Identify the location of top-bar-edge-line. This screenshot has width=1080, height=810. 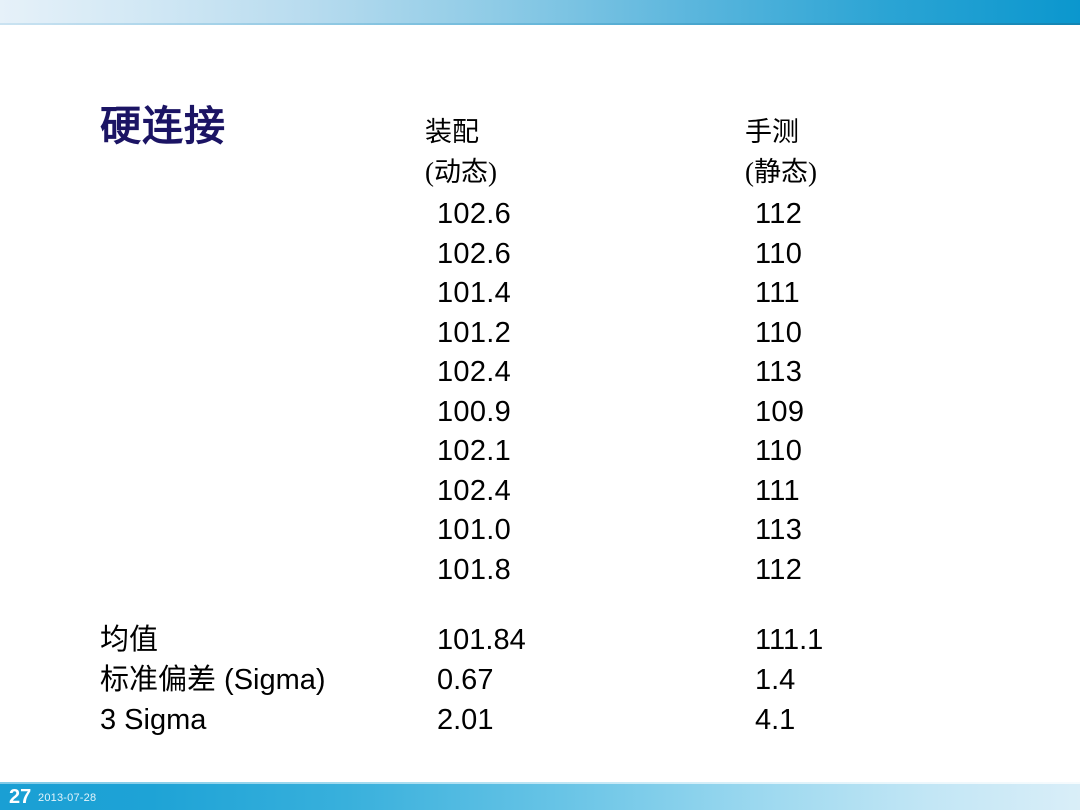
(540, 24).